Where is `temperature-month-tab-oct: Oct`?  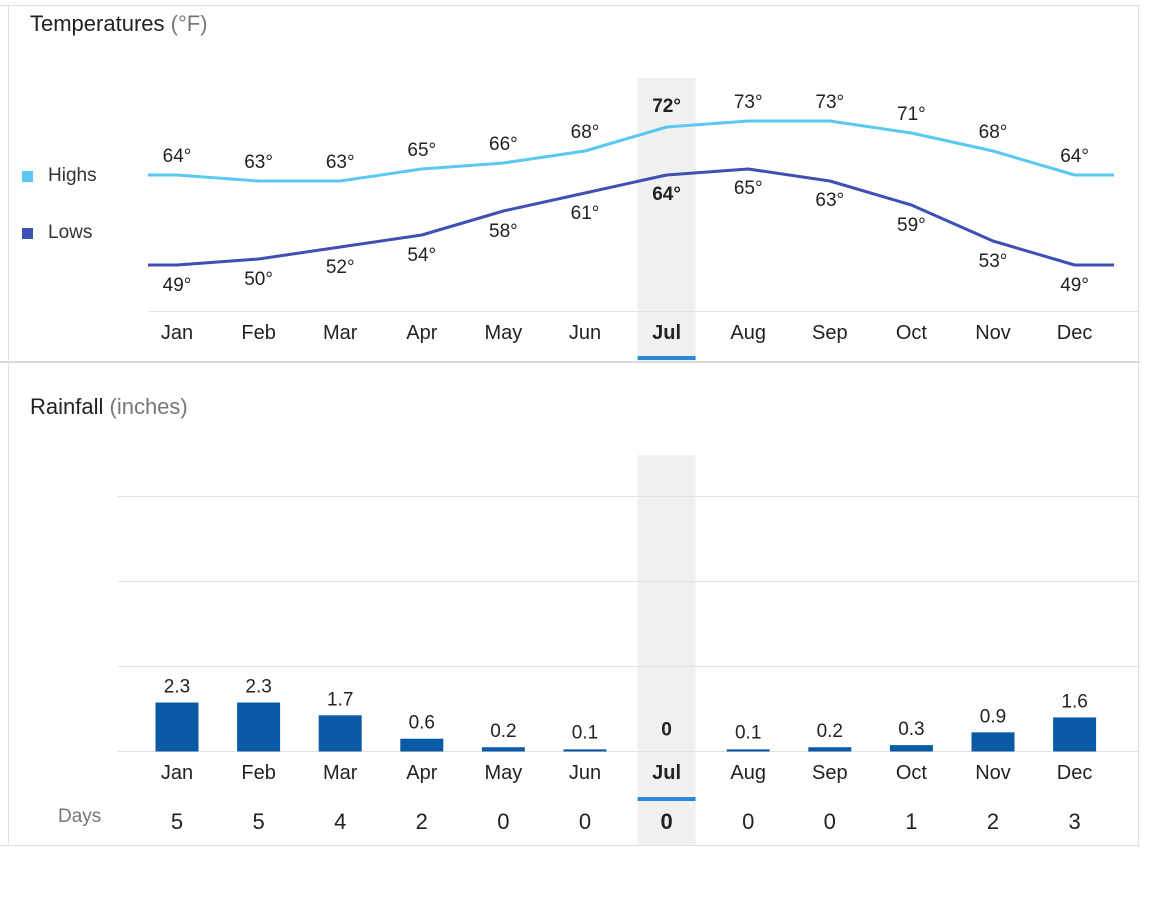 temperature-month-tab-oct: Oct is located at coordinates (912, 333).